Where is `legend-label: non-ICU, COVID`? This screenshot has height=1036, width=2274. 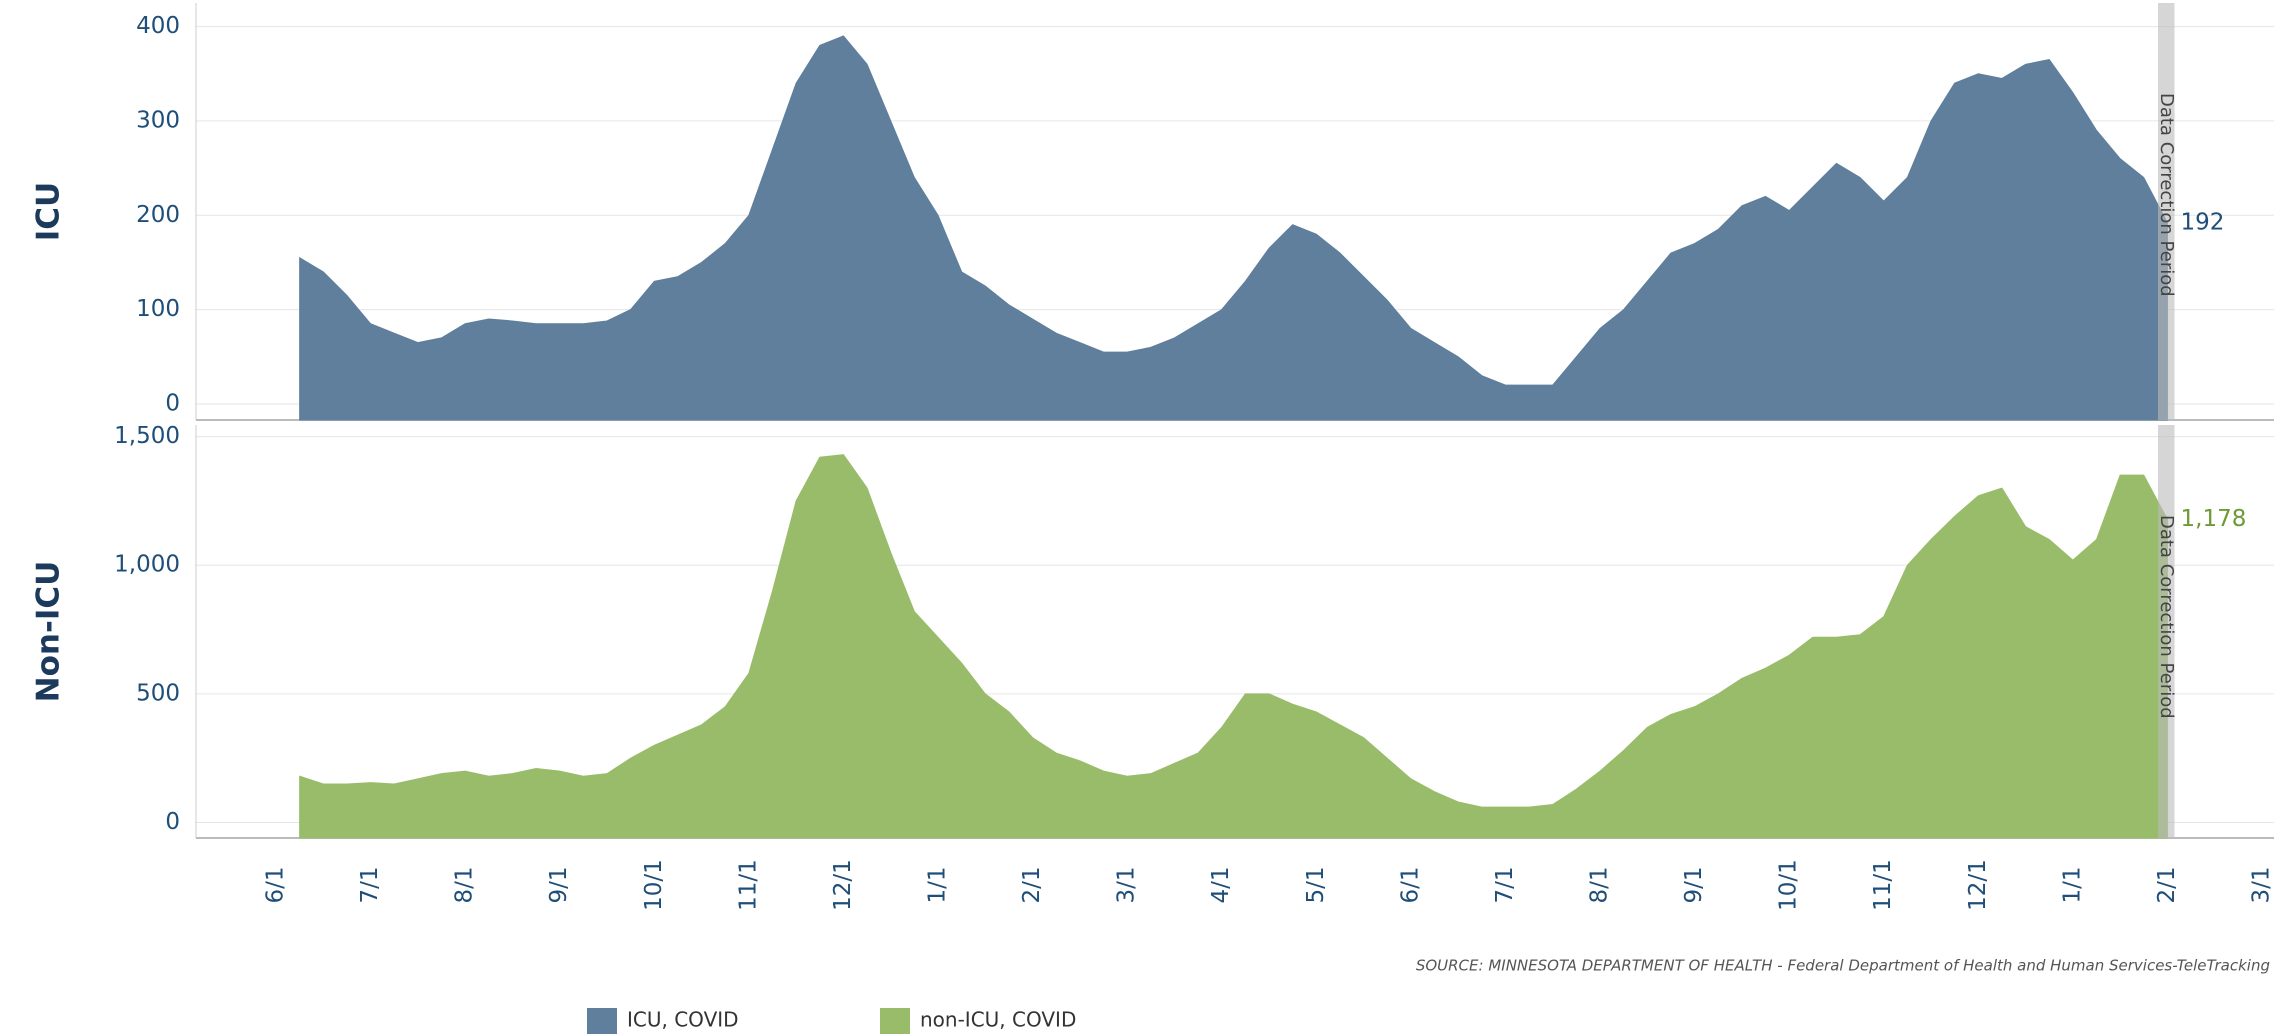
legend-label: non-ICU, COVID is located at coordinates (998, 1020).